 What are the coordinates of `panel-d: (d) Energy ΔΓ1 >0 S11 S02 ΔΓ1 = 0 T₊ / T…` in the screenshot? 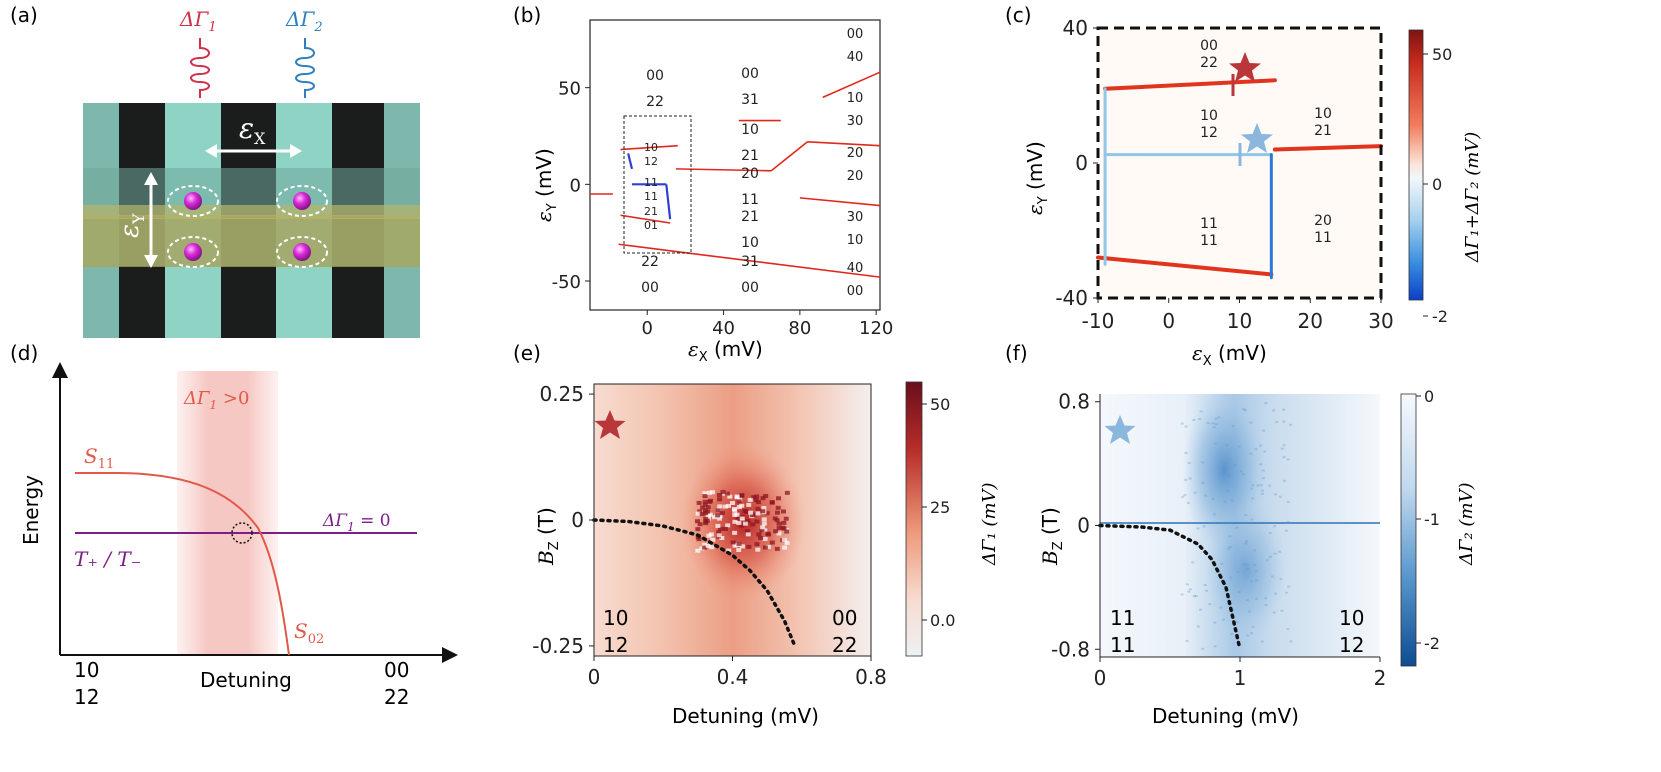 It's located at (234, 525).